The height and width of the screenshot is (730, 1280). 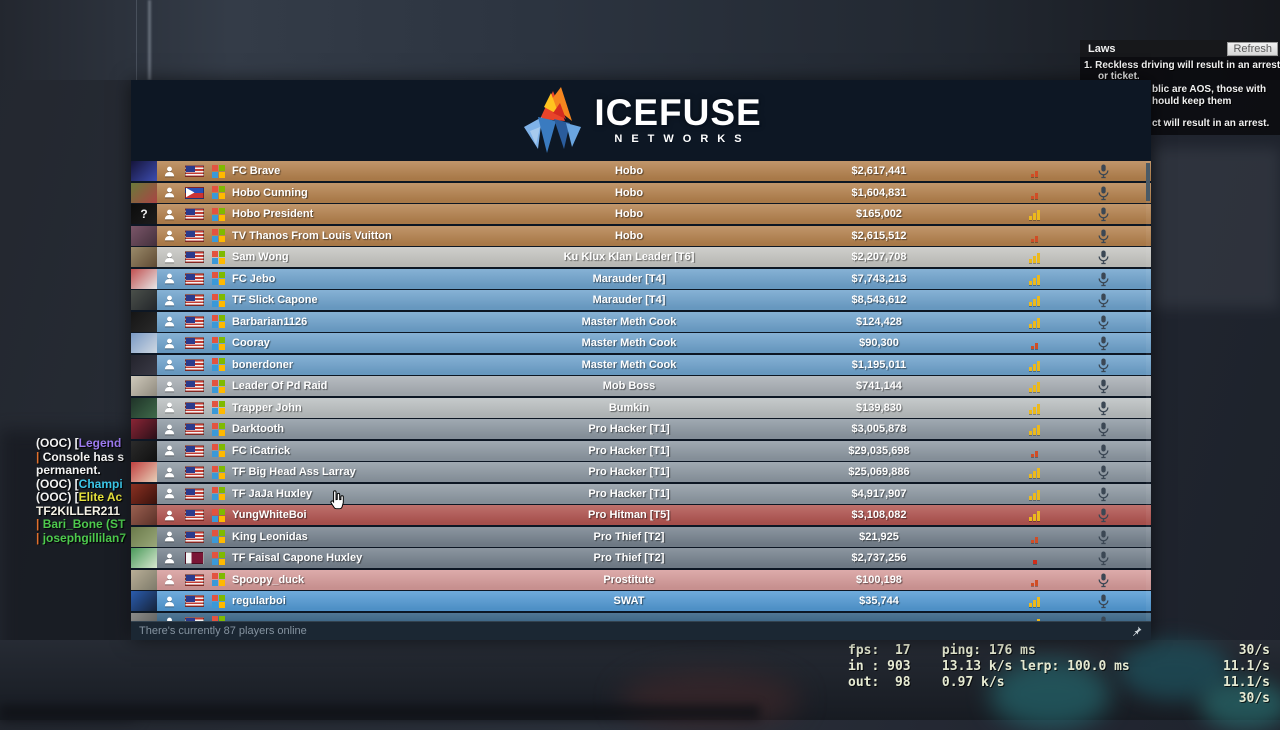 What do you see at coordinates (629, 601) in the screenshot?
I see `player-job: SWAT` at bounding box center [629, 601].